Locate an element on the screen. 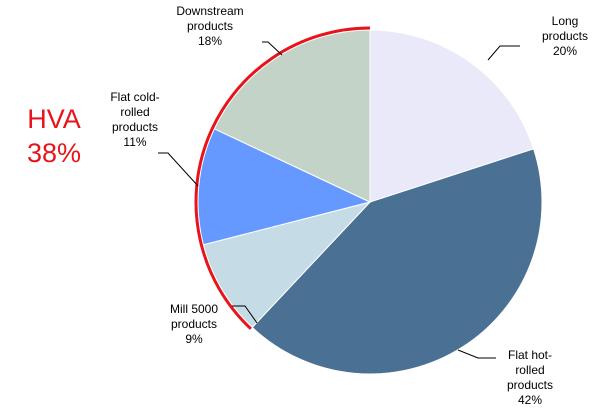  slice-label: Mill 5000 products 9% is located at coordinates (194, 324).